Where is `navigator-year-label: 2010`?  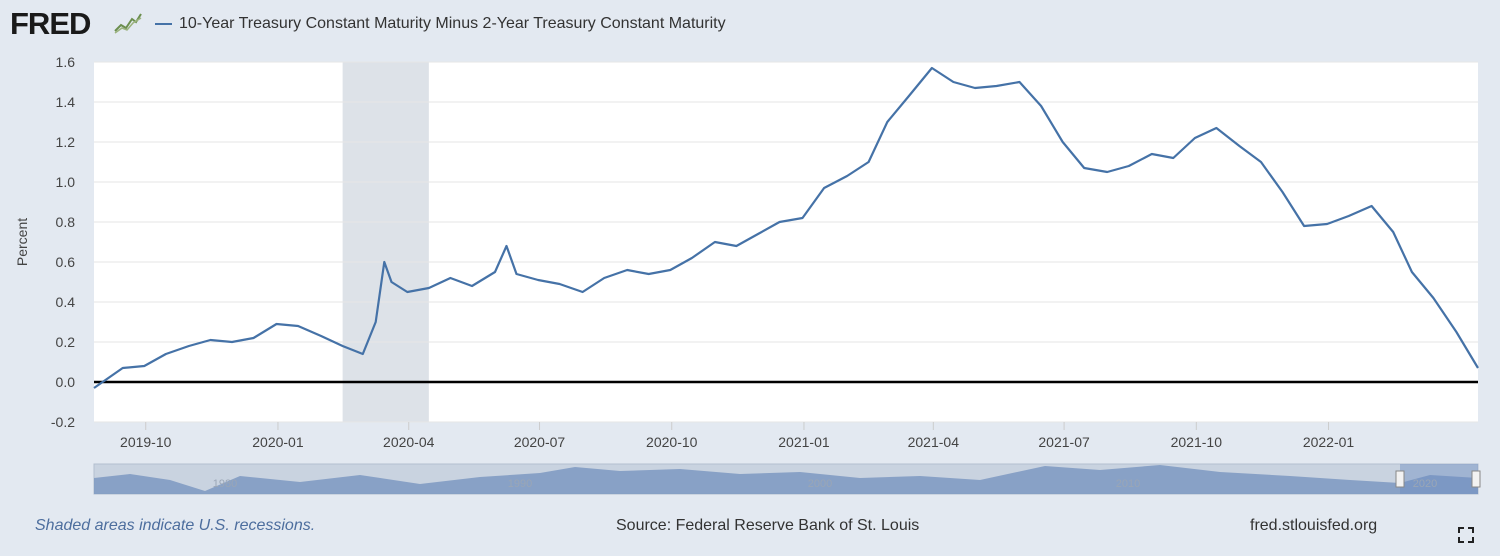
navigator-year-label: 2010 is located at coordinates (1128, 484).